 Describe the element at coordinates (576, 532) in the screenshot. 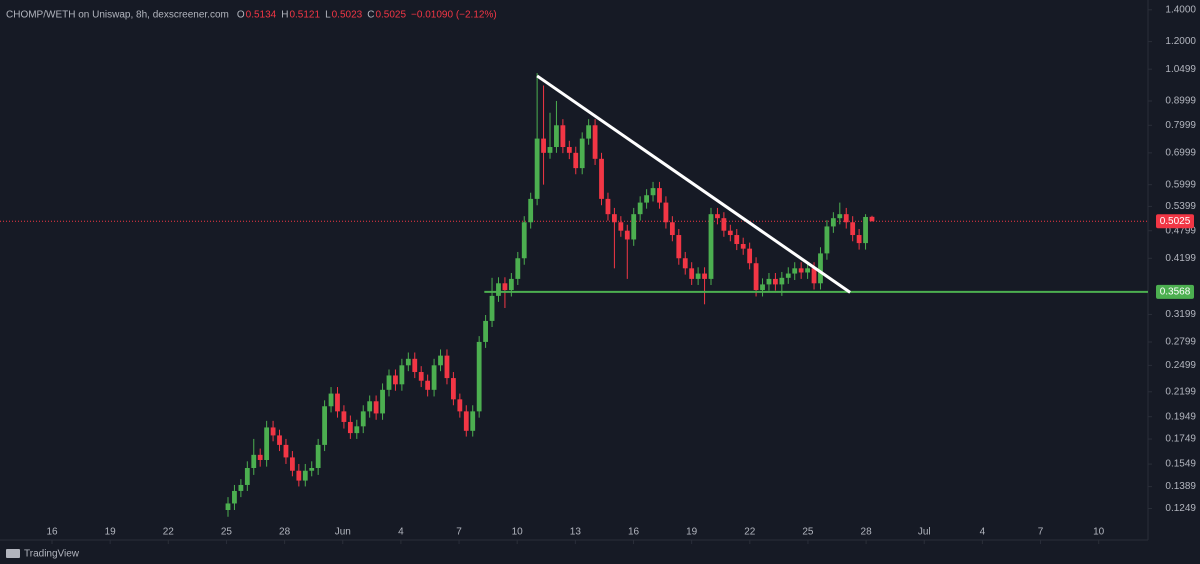

I see `x-tick-label: 13` at that location.